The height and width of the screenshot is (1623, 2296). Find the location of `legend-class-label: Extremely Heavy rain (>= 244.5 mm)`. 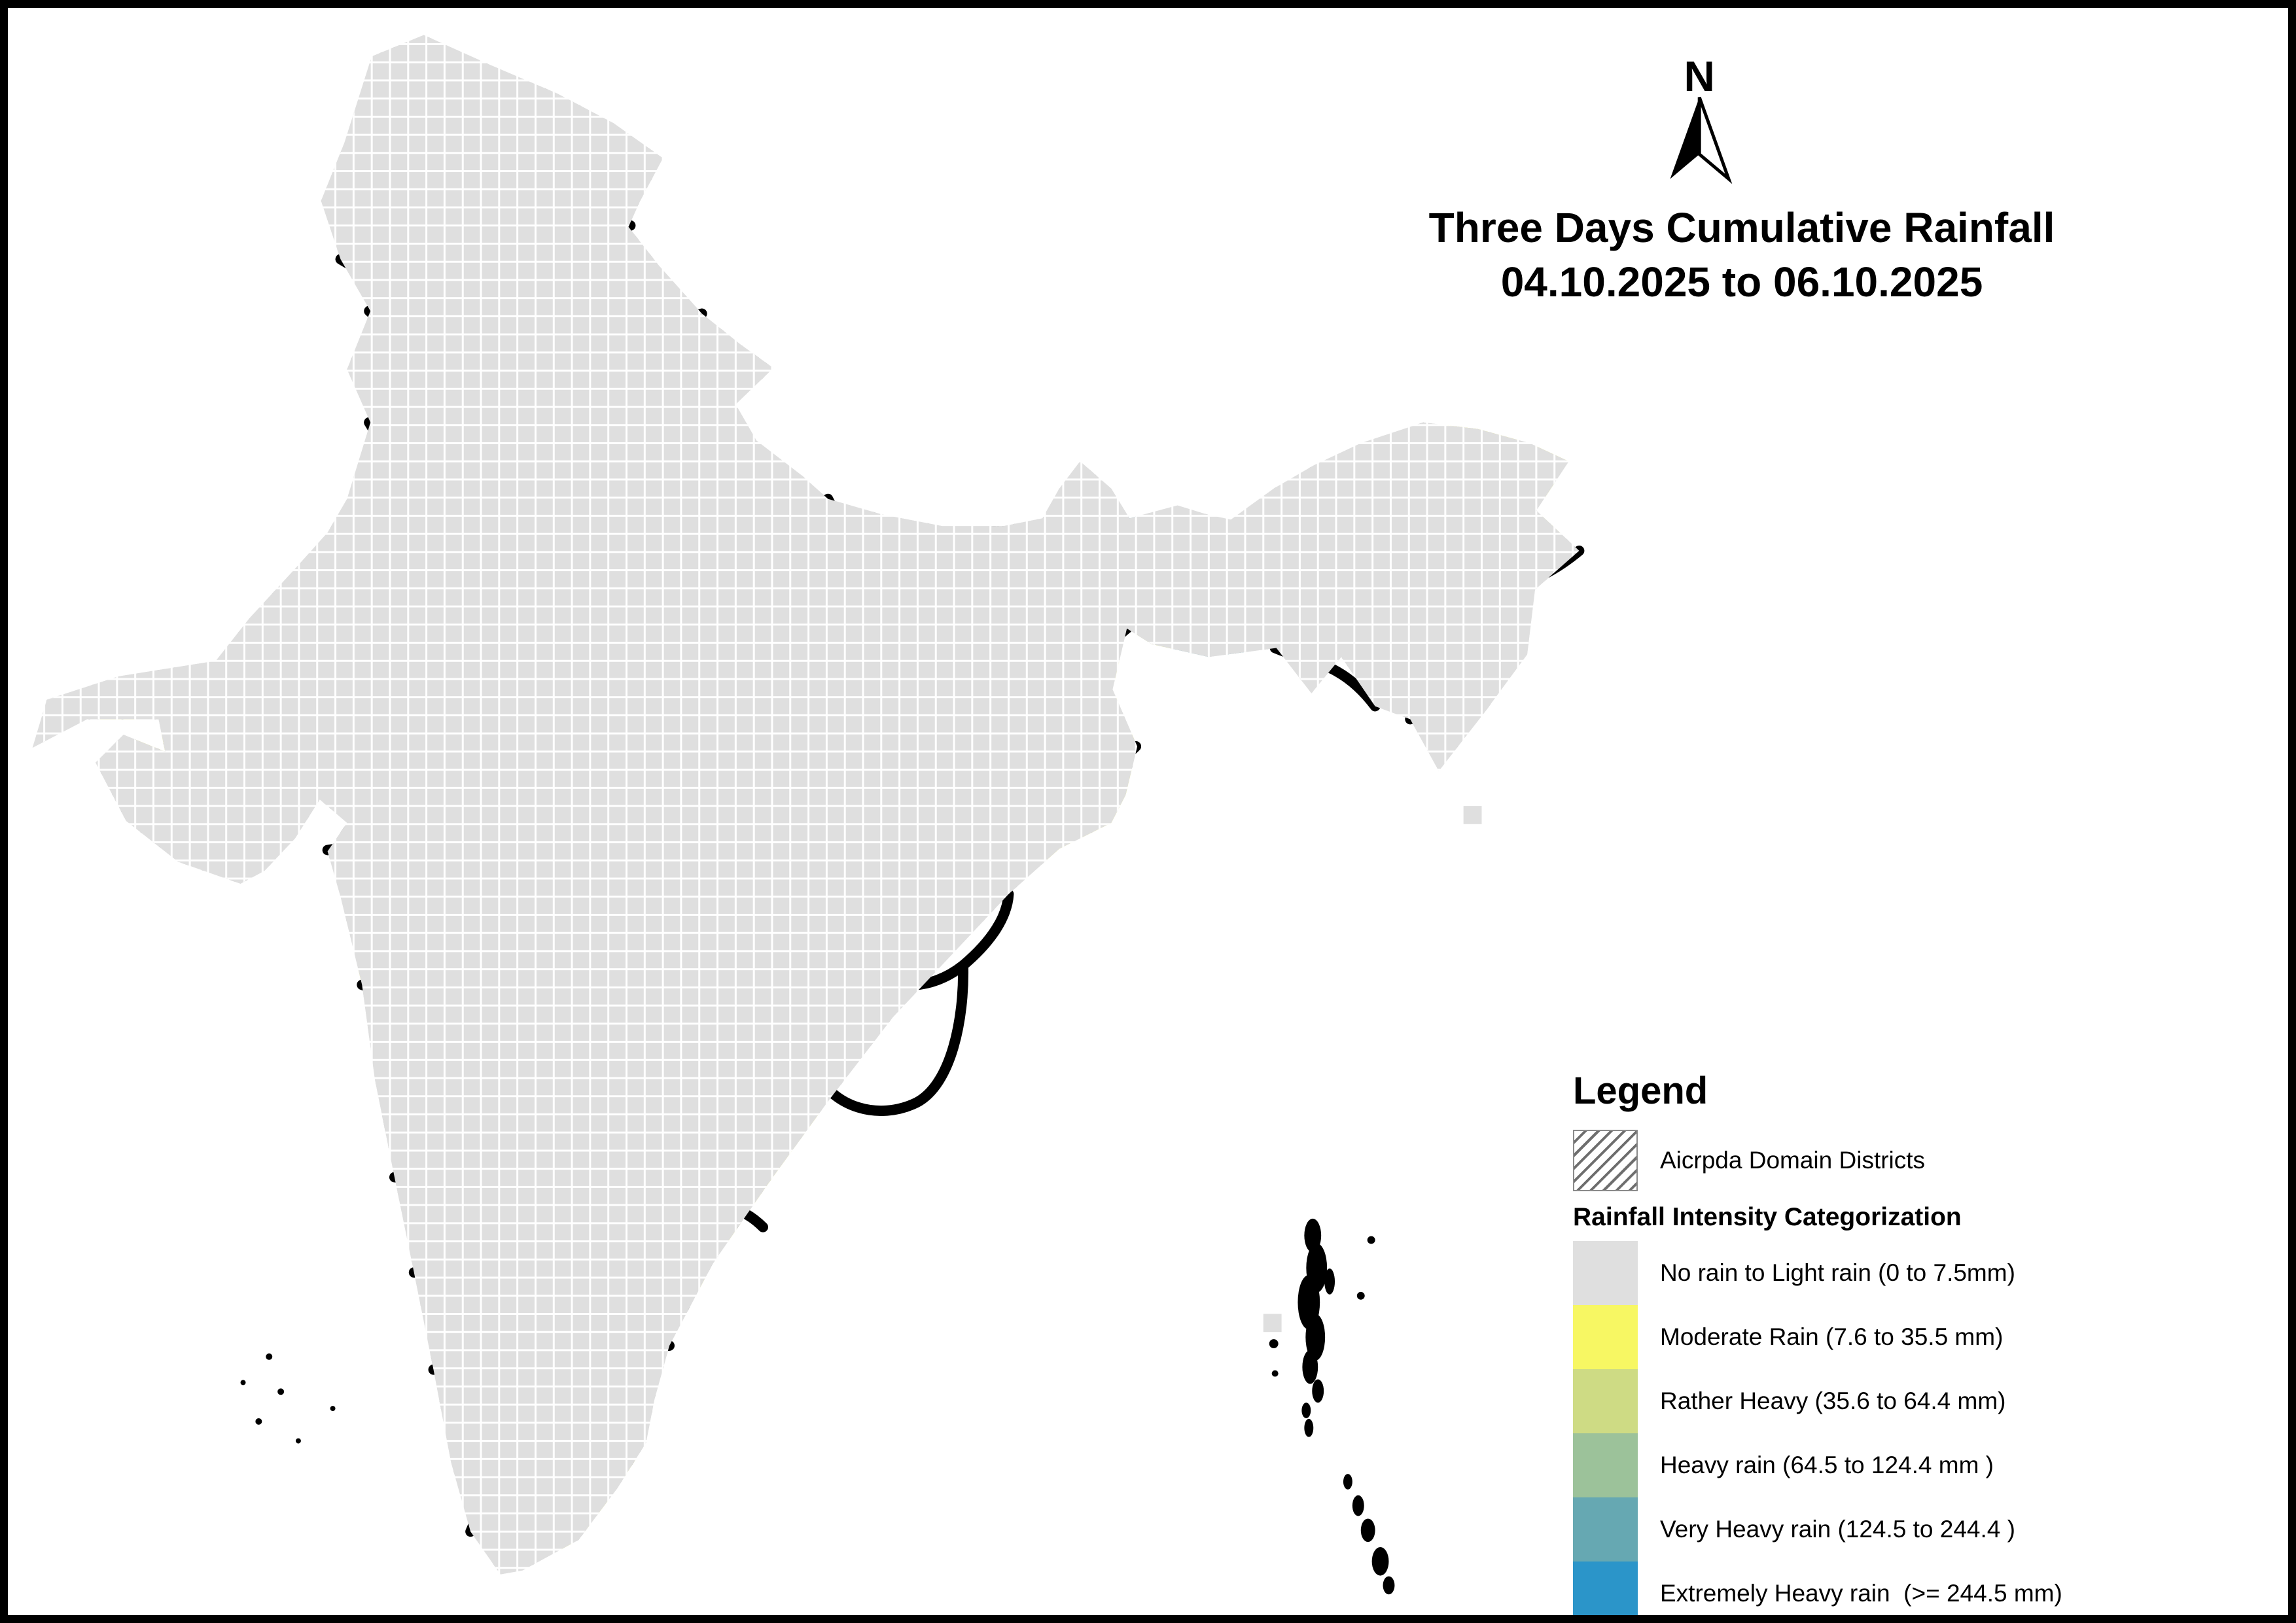

legend-class-label: Extremely Heavy rain (>= 244.5 mm) is located at coordinates (1861, 1593).